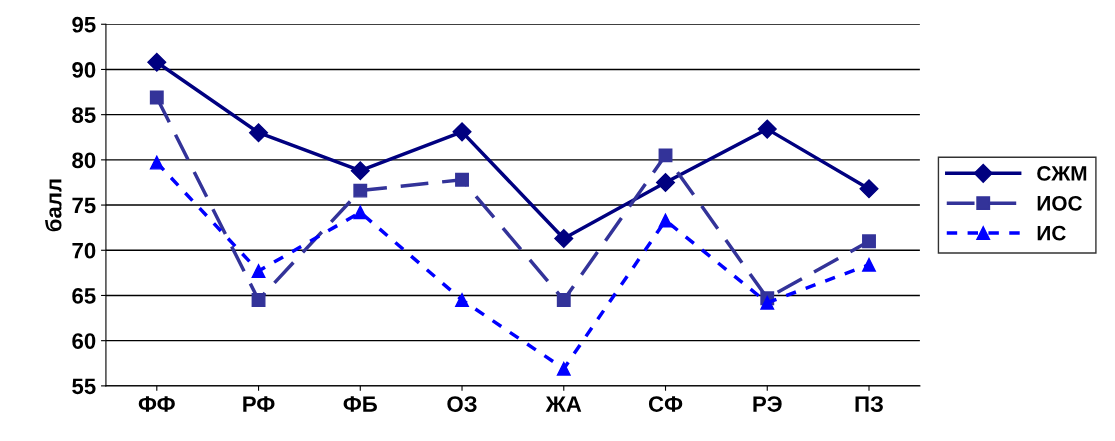  I want to click on x-tick-label: СФ, so click(665, 404).